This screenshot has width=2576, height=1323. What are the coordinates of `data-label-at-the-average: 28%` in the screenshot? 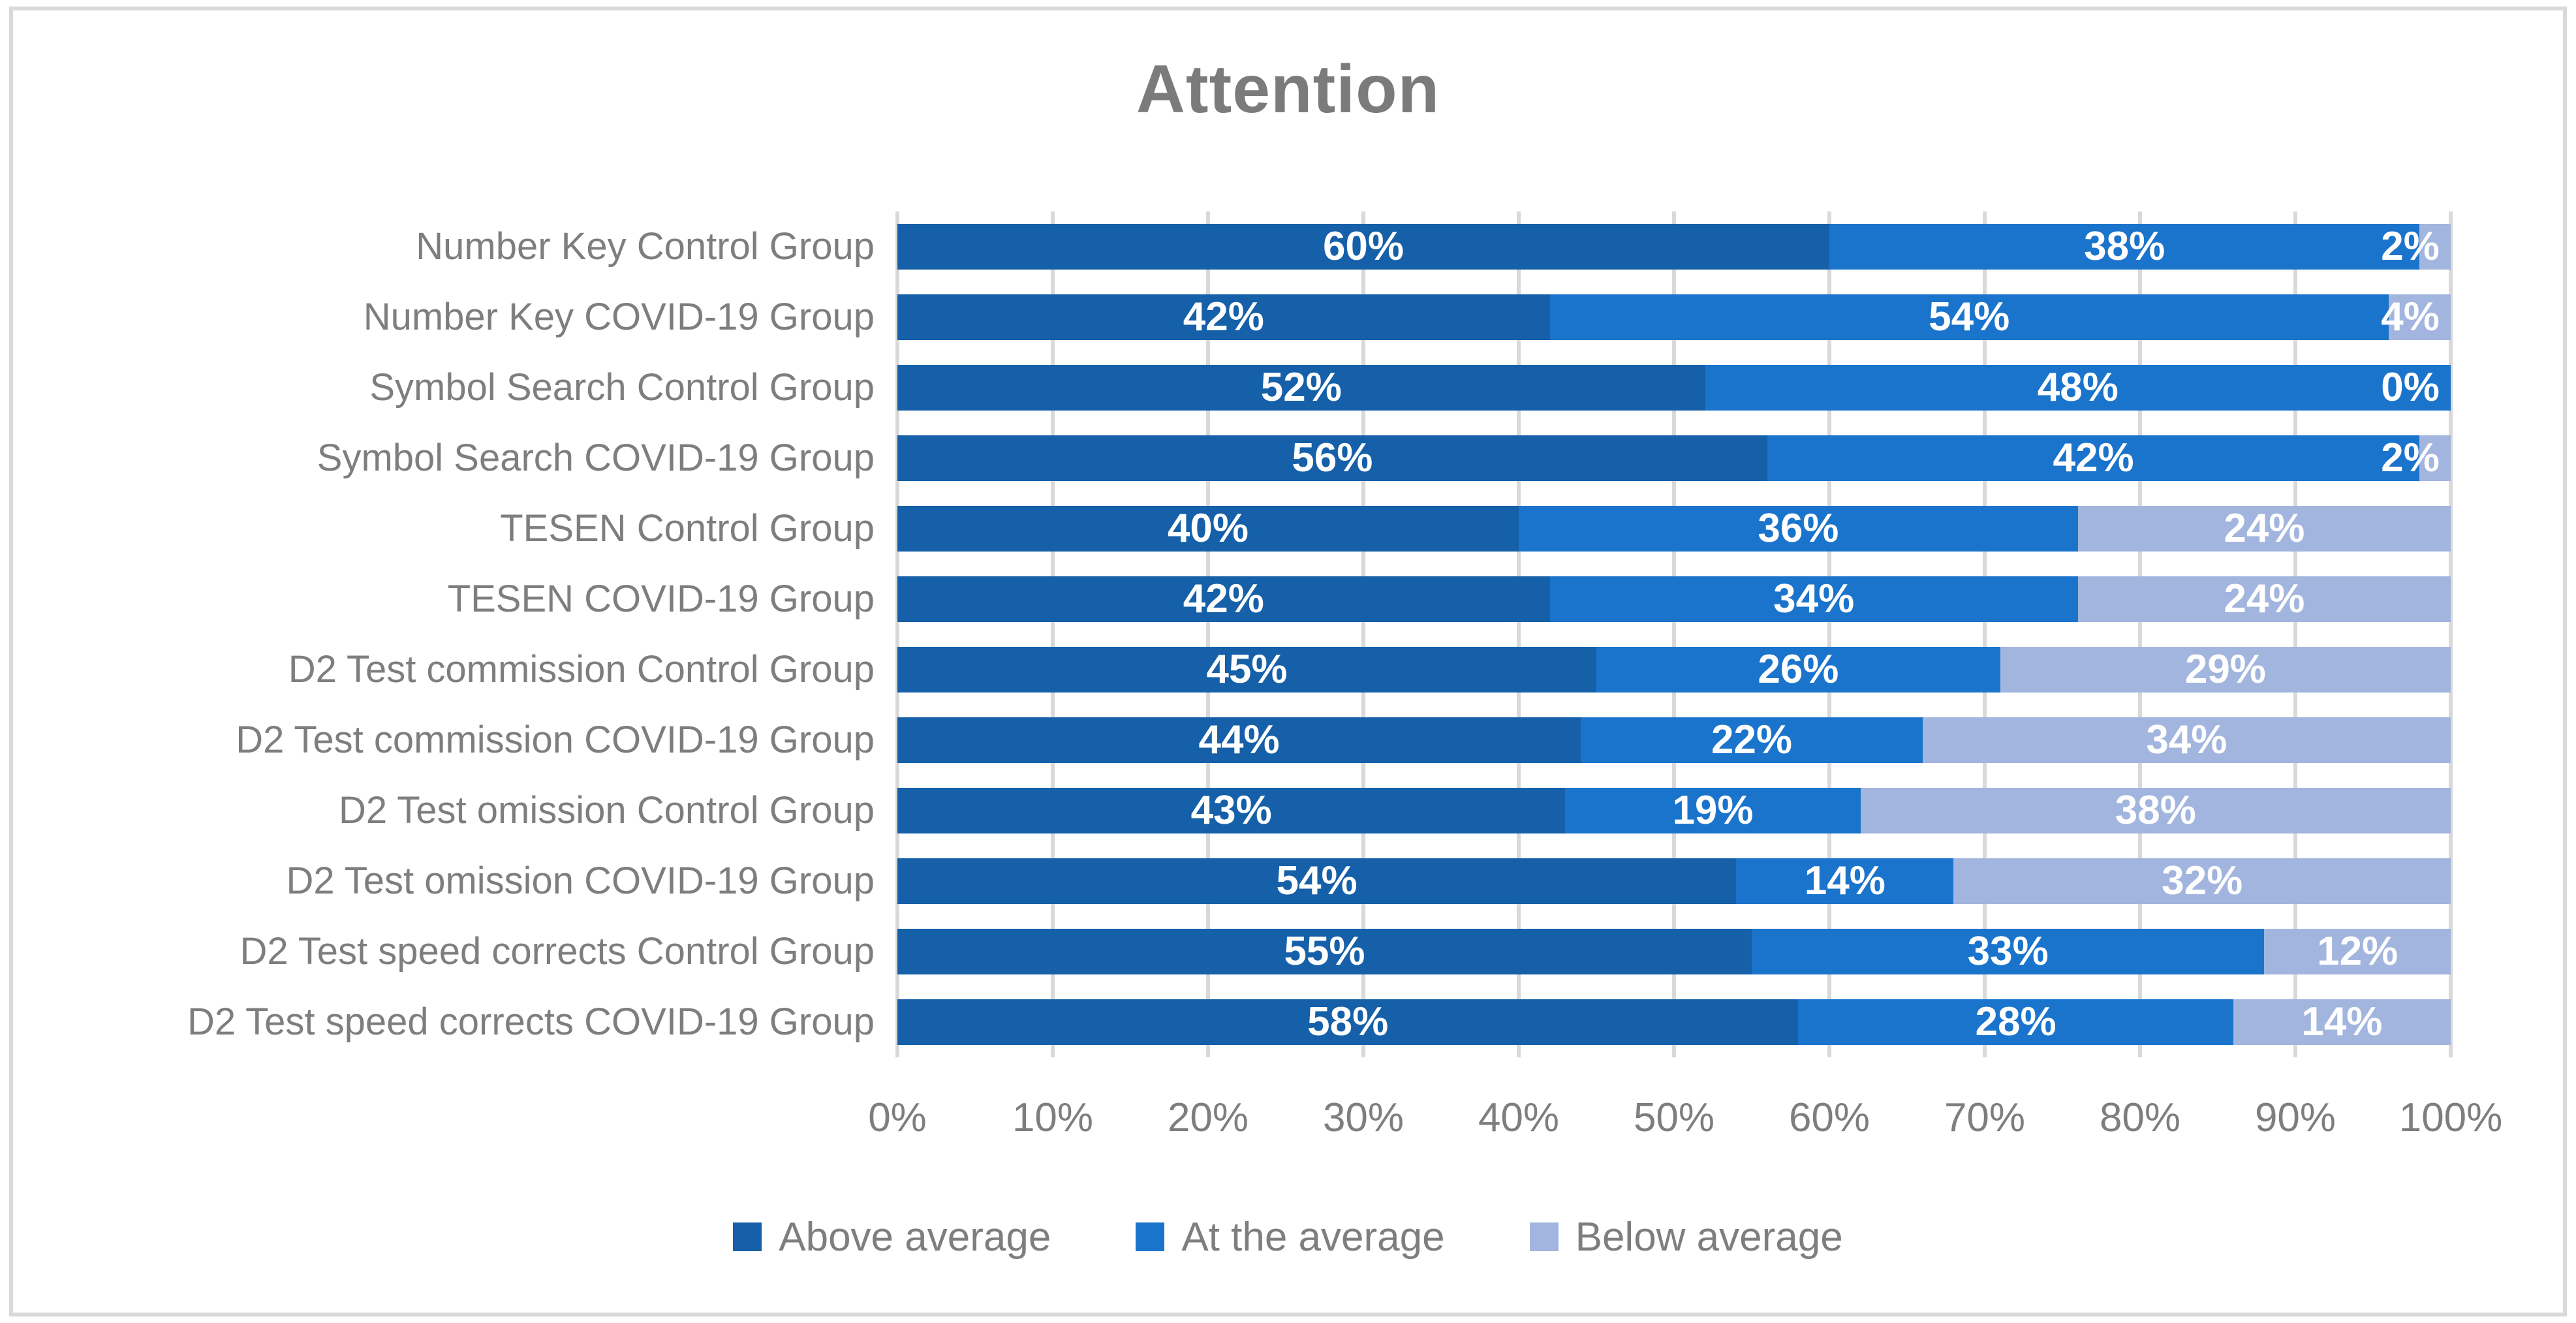 It's located at (2015, 1021).